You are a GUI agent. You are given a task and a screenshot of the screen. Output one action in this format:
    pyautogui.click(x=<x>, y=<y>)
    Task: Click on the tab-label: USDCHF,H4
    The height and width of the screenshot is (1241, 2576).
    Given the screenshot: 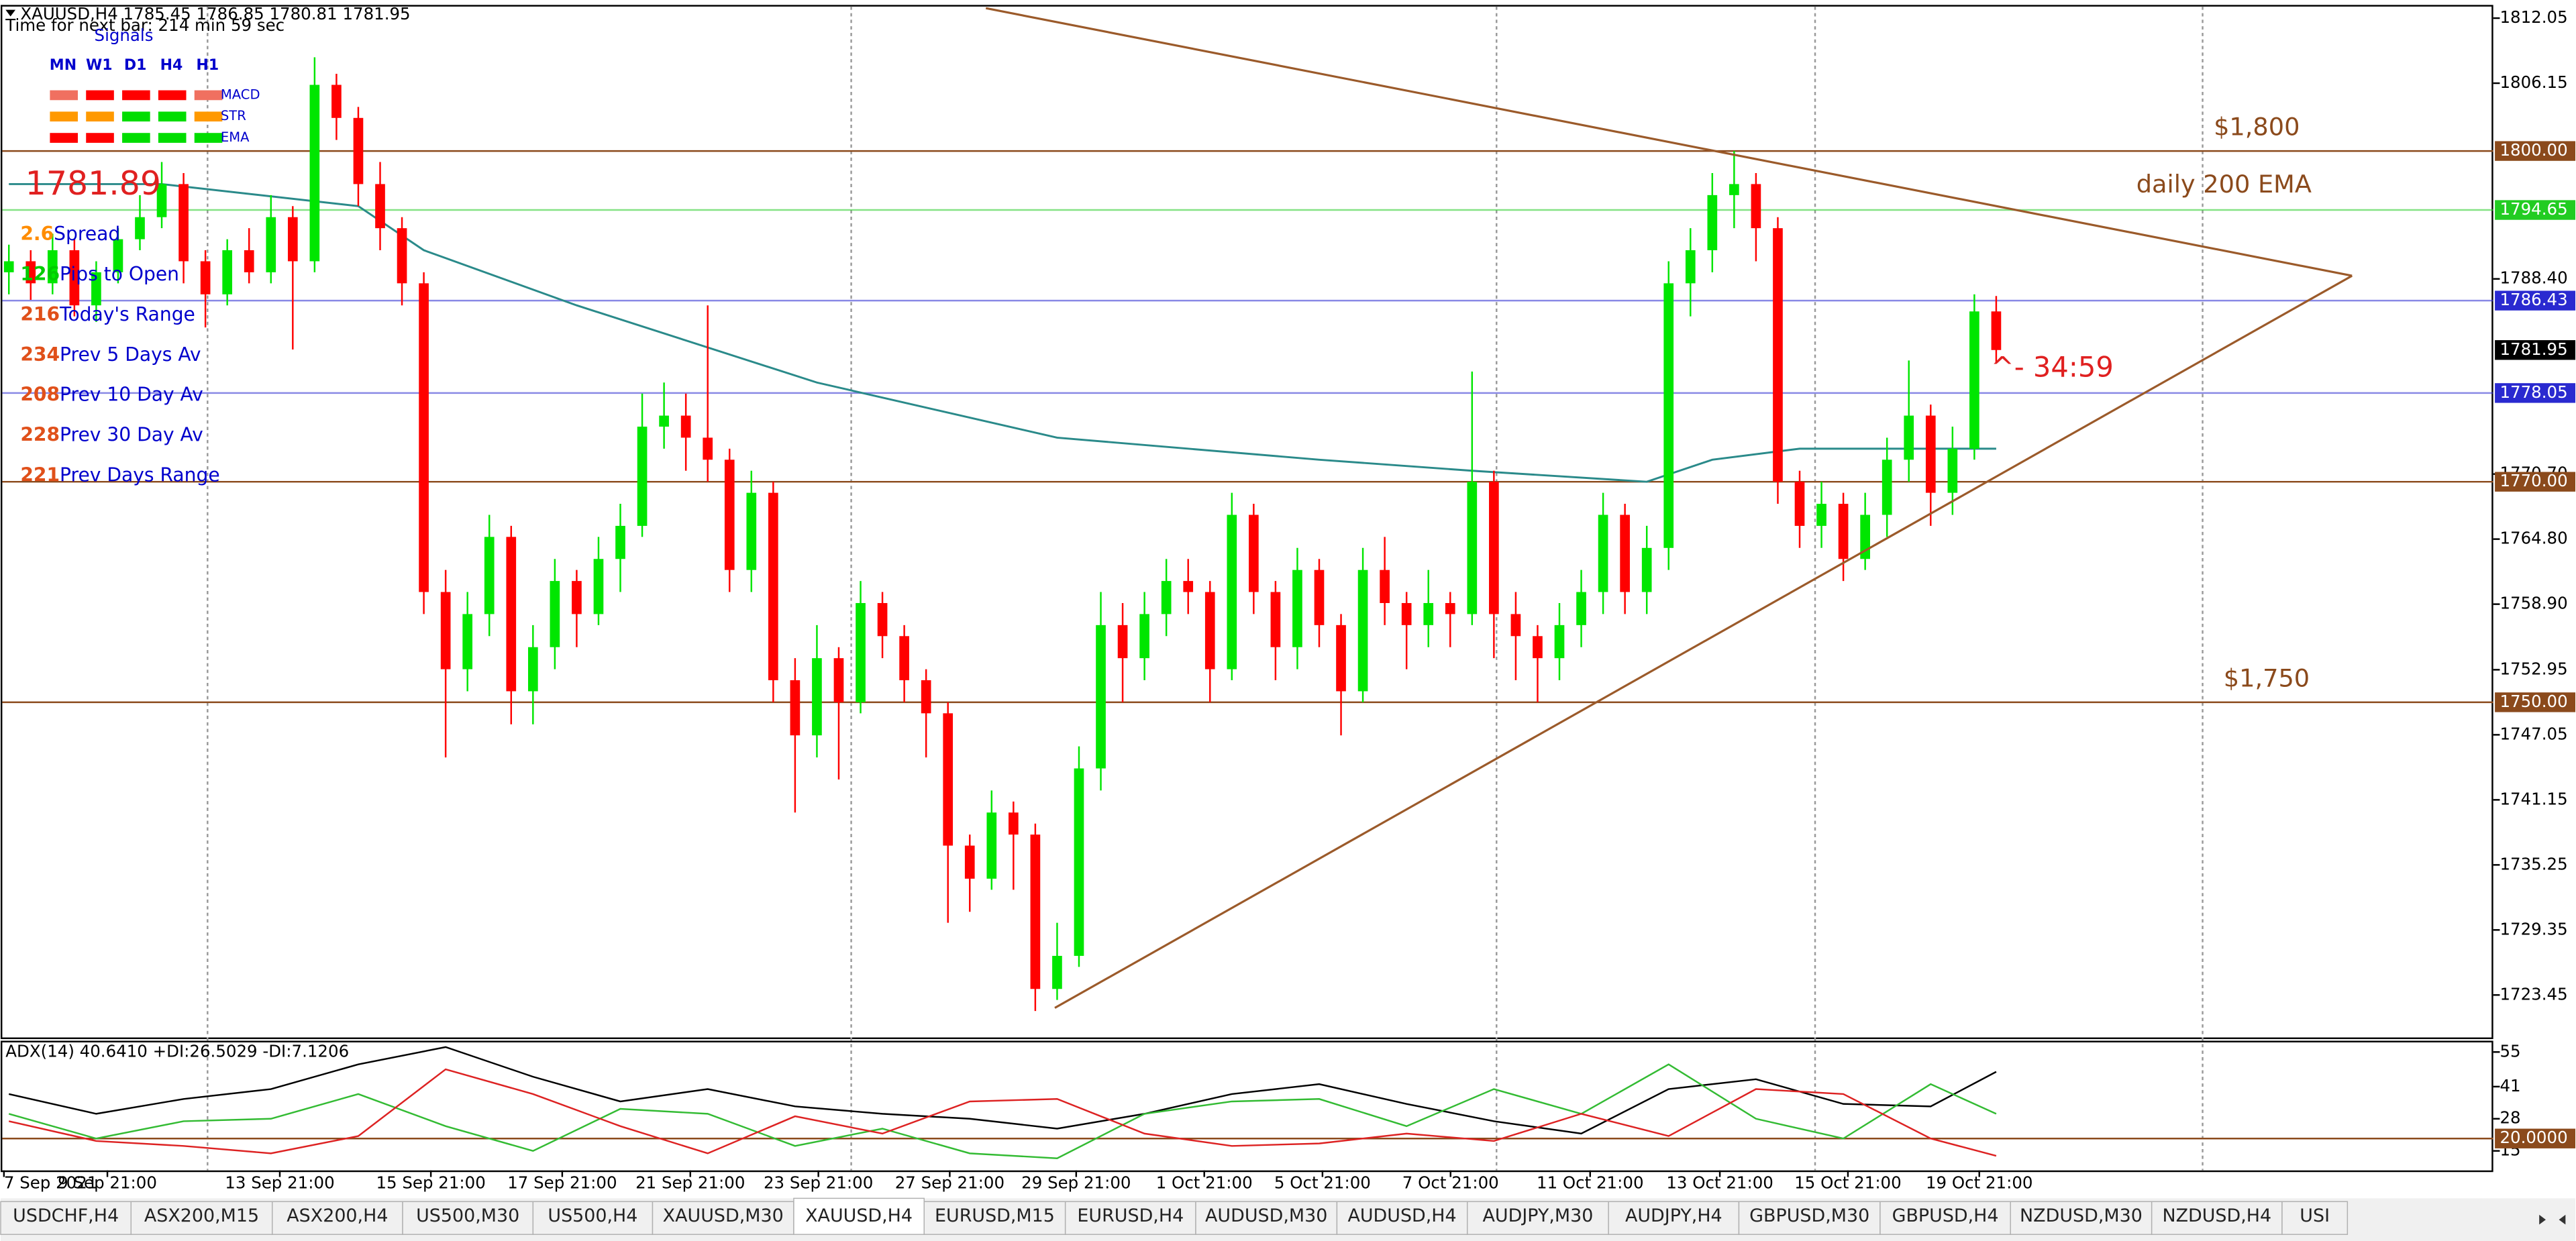 What is the action you would take?
    pyautogui.click(x=66, y=1215)
    